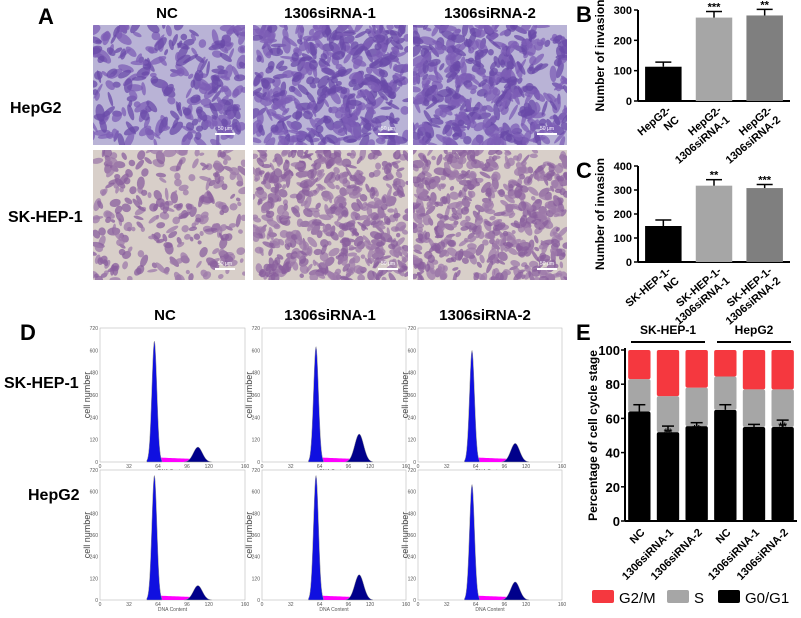 This screenshot has width=801, height=618. What do you see at coordinates (652, 292) in the screenshot?
I see `x-tick-label: SK-HEP-1-NC` at bounding box center [652, 292].